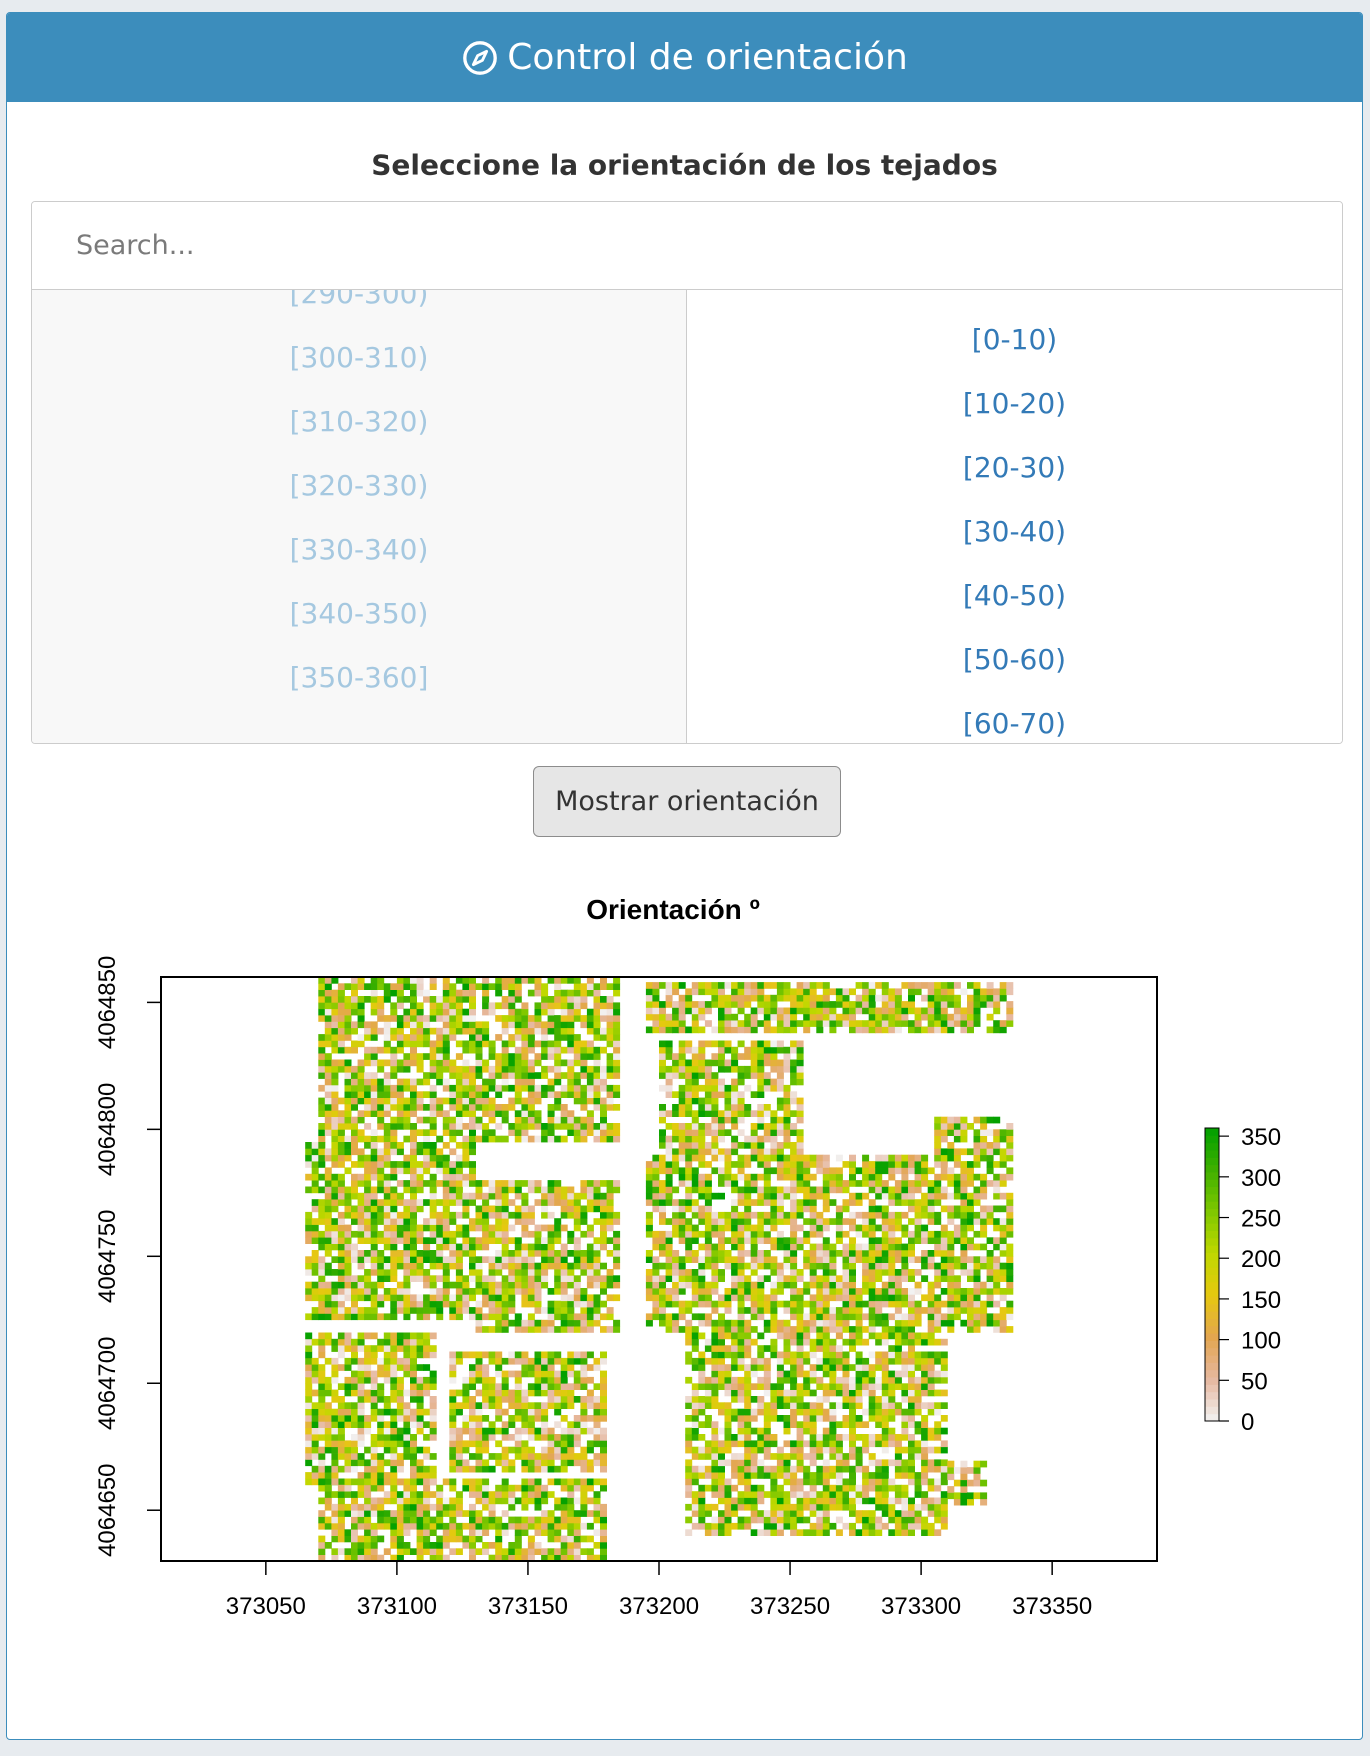 This screenshot has height=1756, width=1370. Describe the element at coordinates (687, 246) in the screenshot. I see `search-input` at that location.